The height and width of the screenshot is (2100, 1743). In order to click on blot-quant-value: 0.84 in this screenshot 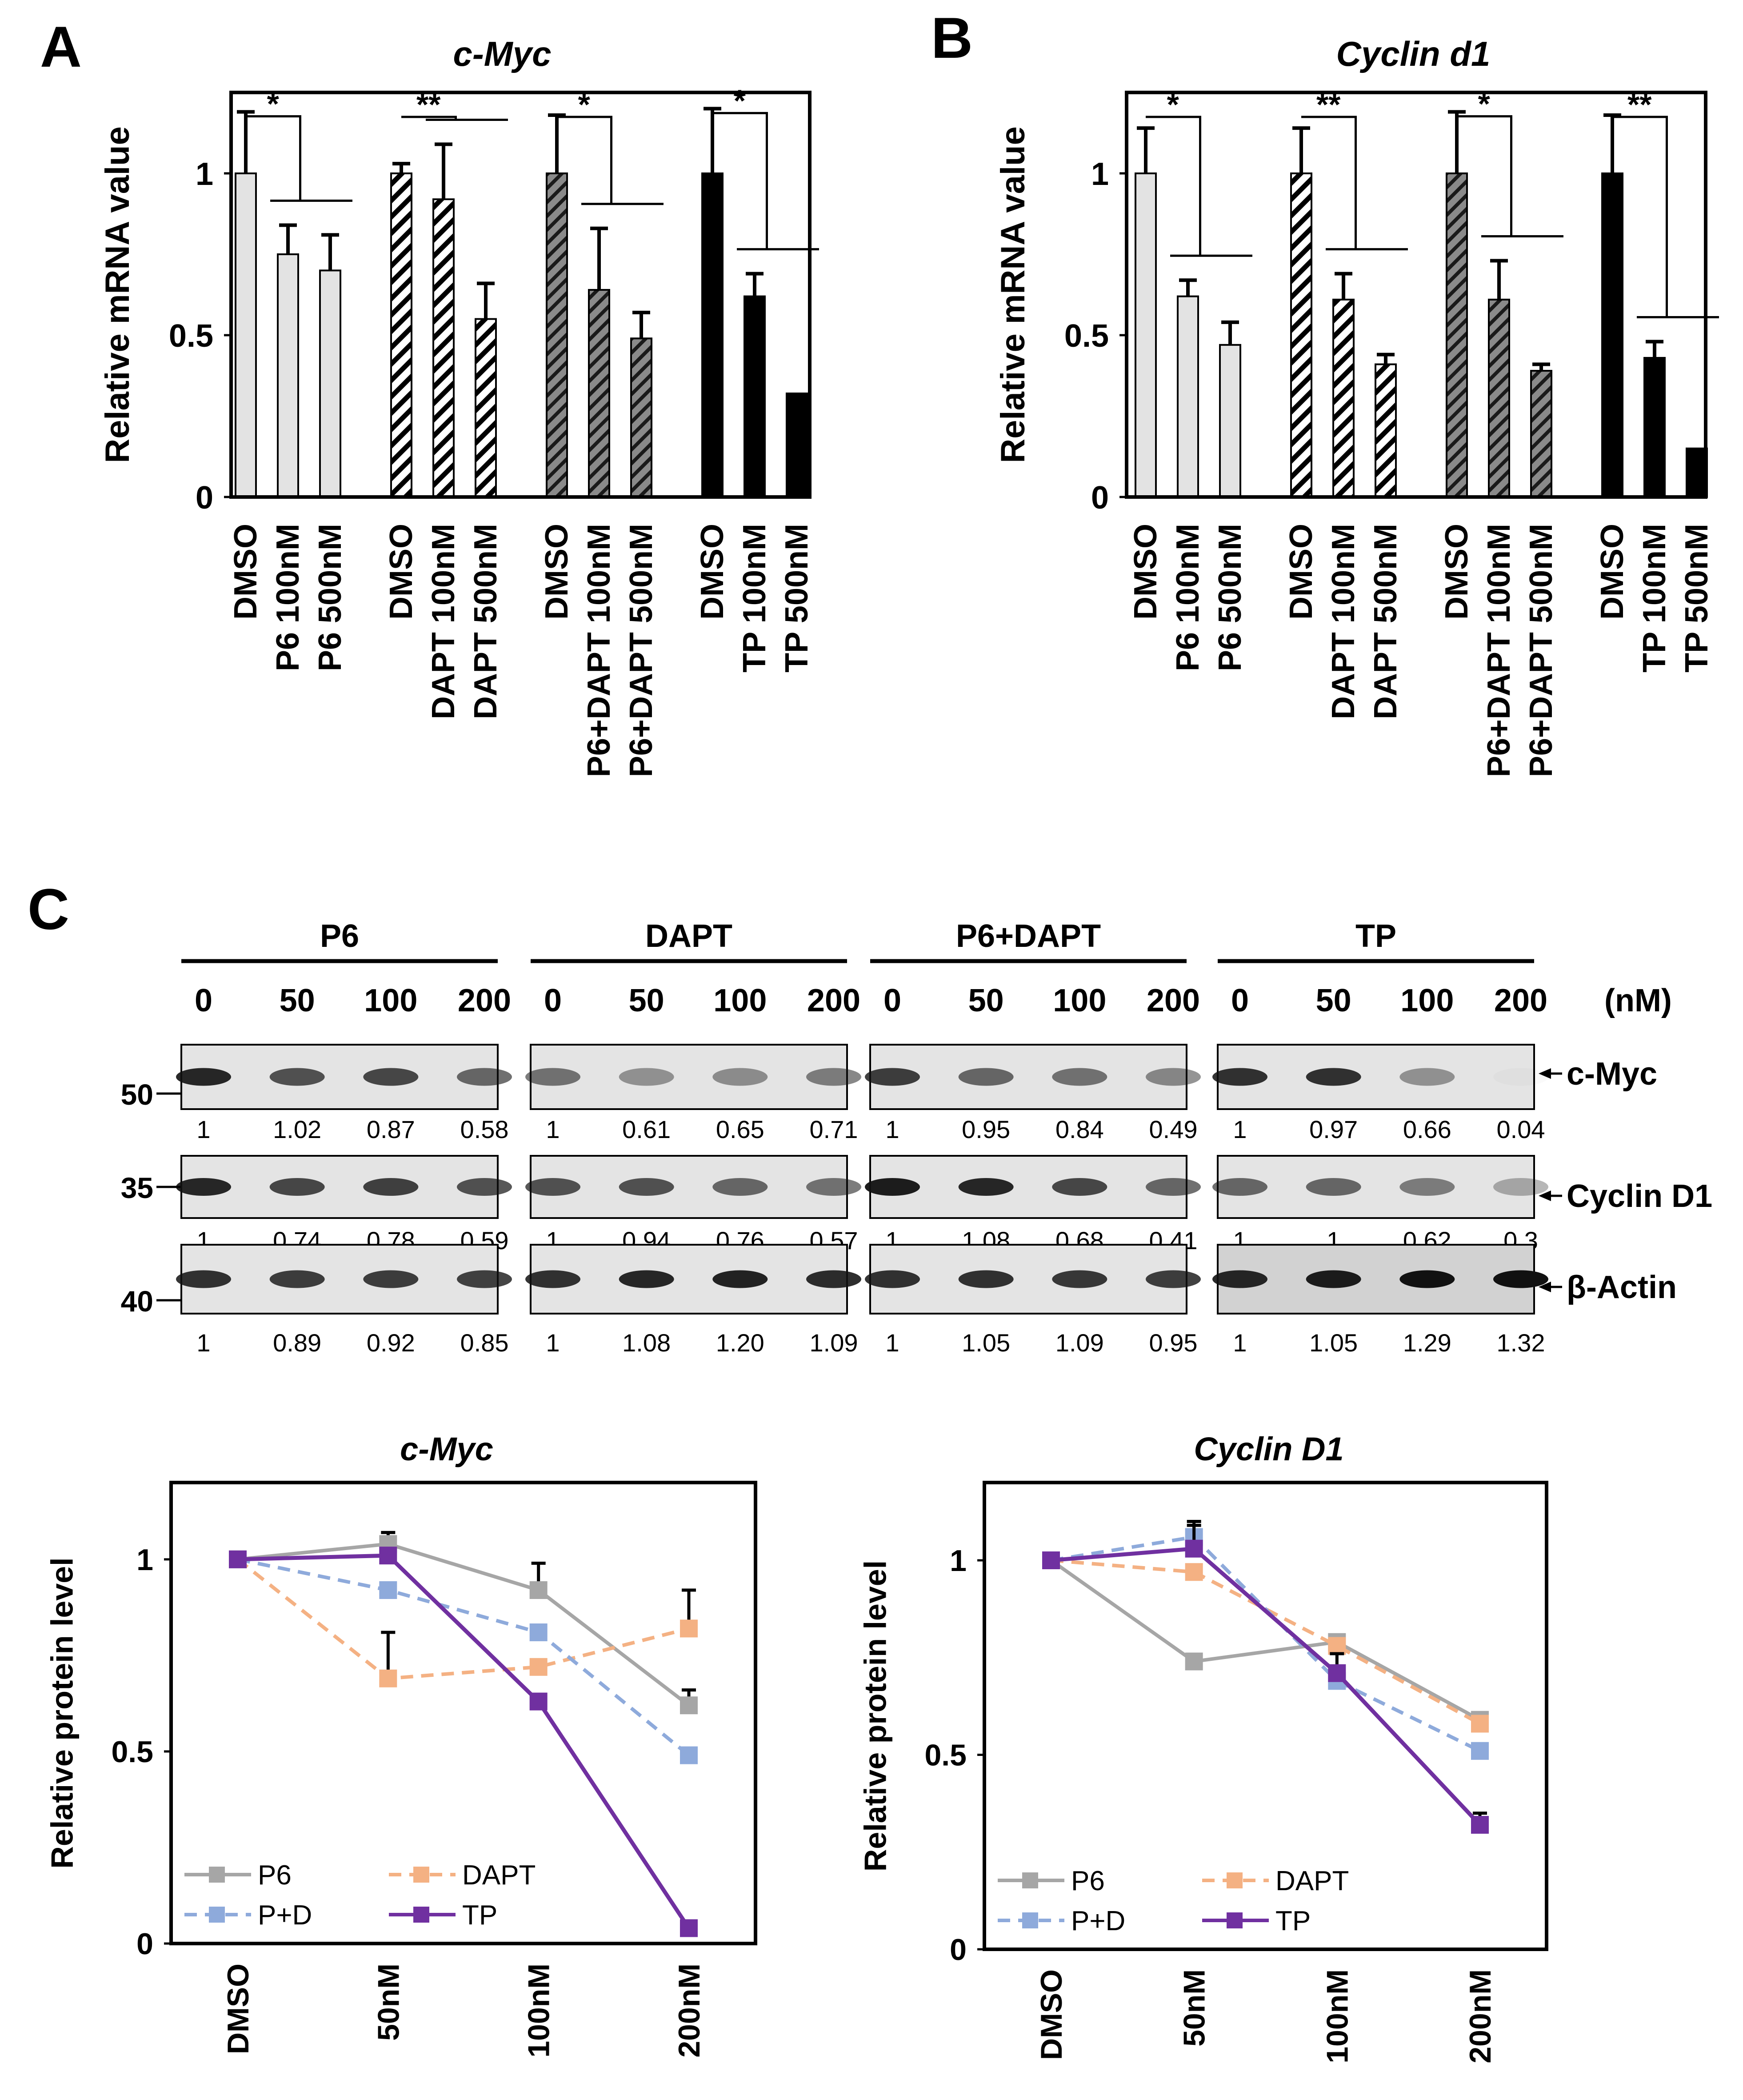, I will do `click(1080, 1129)`.